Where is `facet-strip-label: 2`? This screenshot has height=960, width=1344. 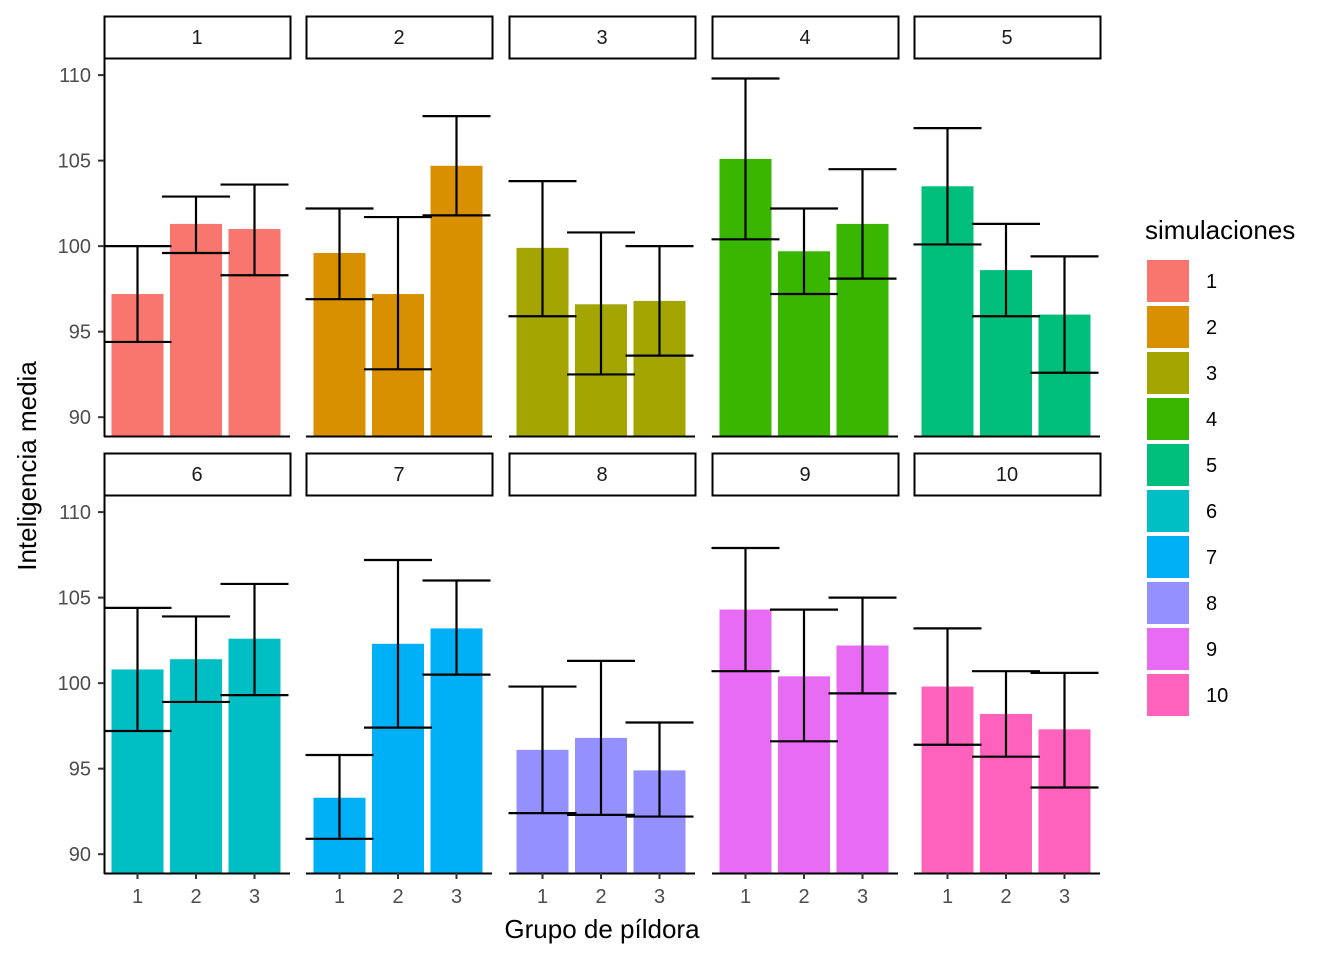 facet-strip-label: 2 is located at coordinates (398, 38).